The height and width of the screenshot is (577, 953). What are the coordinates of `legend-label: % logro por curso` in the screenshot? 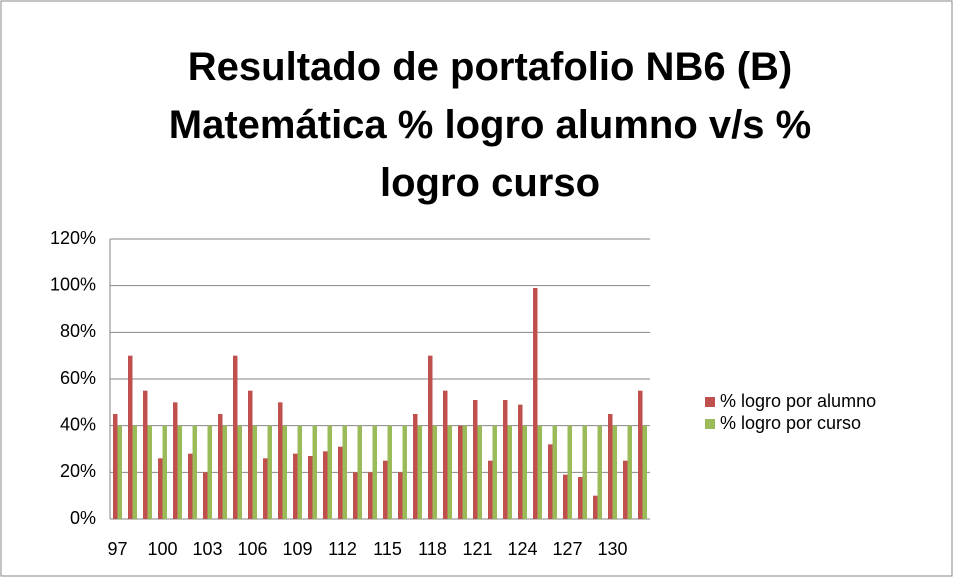 It's located at (790, 423).